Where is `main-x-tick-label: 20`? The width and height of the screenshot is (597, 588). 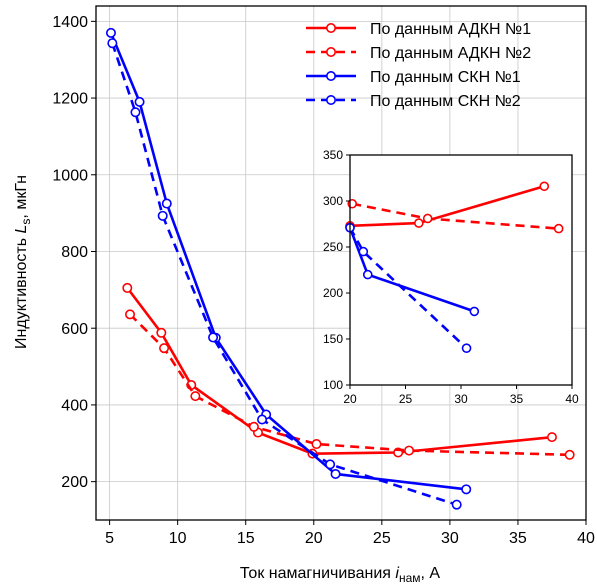 main-x-tick-label: 20 is located at coordinates (314, 538).